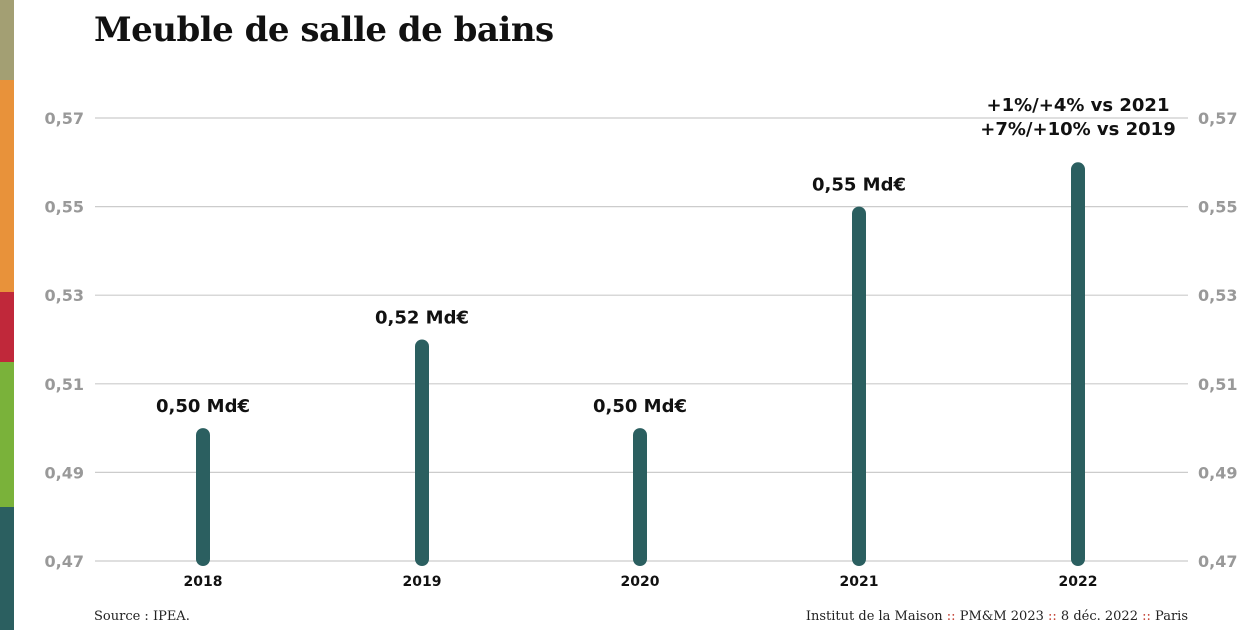  What do you see at coordinates (1001, 616) in the screenshot?
I see `footer-part: PM&M 2023` at bounding box center [1001, 616].